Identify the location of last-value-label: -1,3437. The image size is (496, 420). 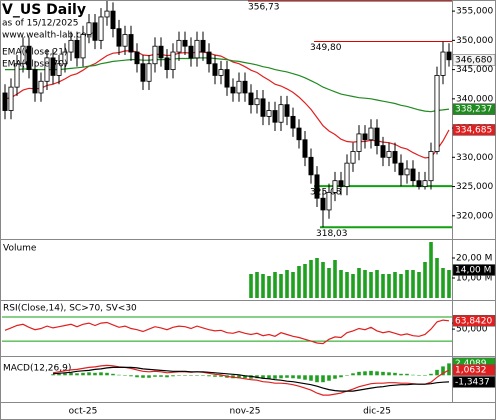
(472, 382).